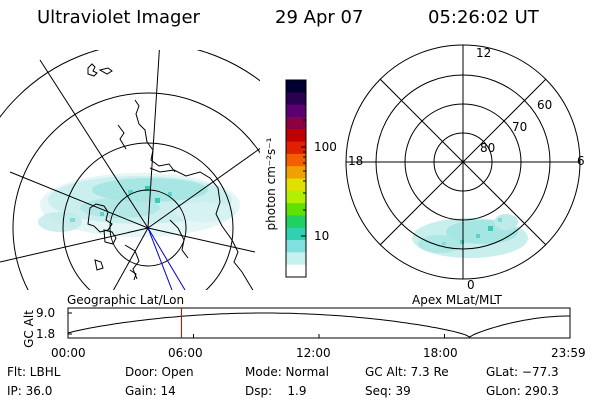  I want to click on timeline-ytick-low: 1.8, so click(46, 334).